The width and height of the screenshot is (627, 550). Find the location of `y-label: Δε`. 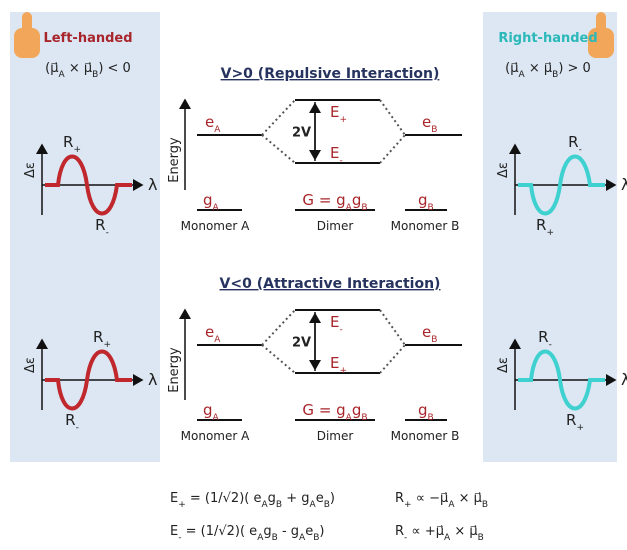

y-label: Δε is located at coordinates (30, 170).